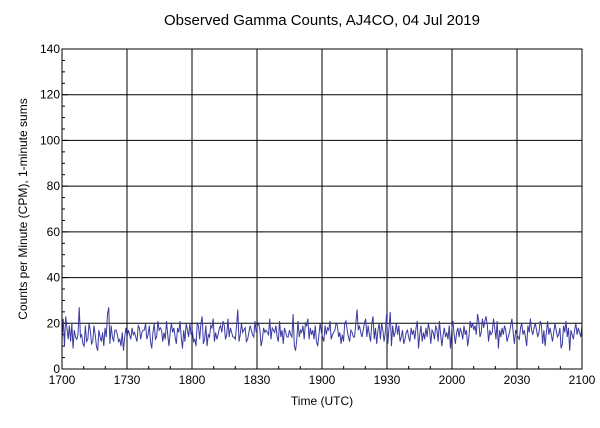 This screenshot has width=600, height=428. I want to click on y-tick-label: 80, so click(54, 186).